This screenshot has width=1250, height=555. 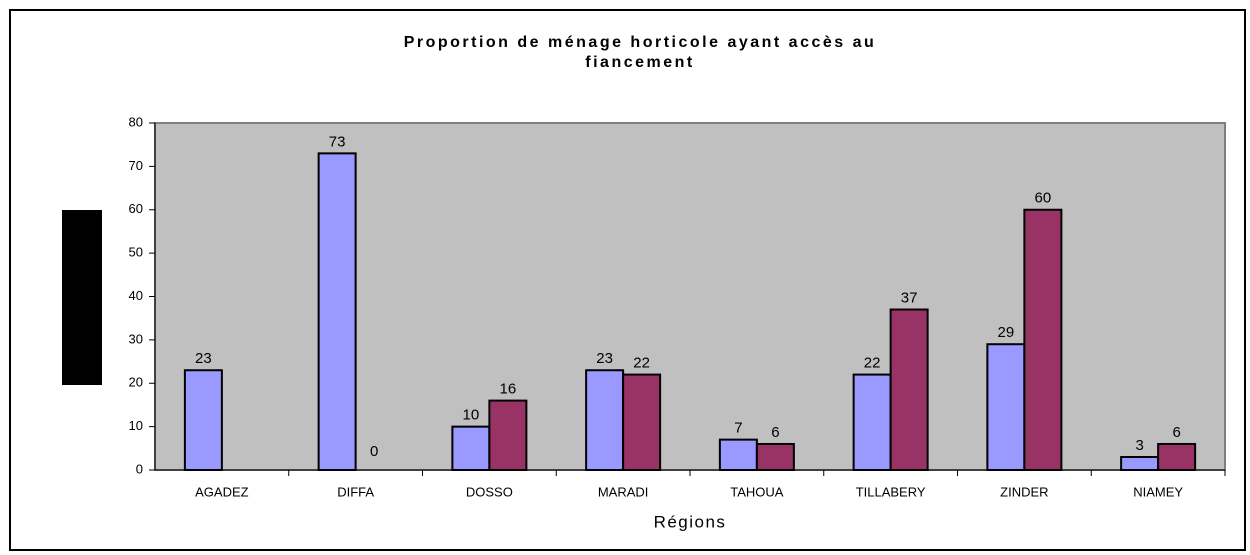 What do you see at coordinates (355, 491) in the screenshot?
I see `x-tick-label: DIFFA` at bounding box center [355, 491].